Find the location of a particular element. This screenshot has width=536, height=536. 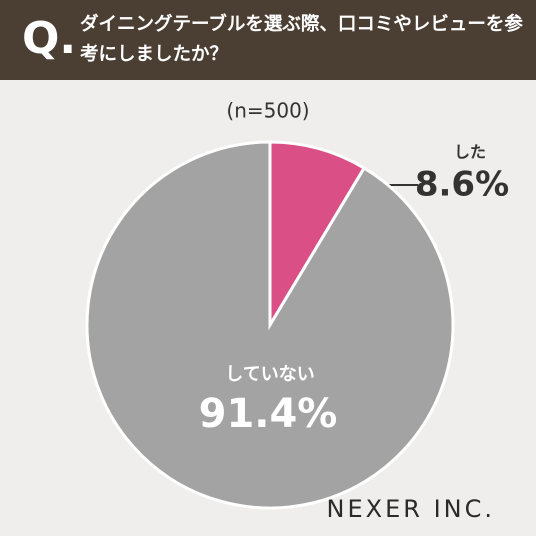

value-label: 91.4% is located at coordinates (268, 414).